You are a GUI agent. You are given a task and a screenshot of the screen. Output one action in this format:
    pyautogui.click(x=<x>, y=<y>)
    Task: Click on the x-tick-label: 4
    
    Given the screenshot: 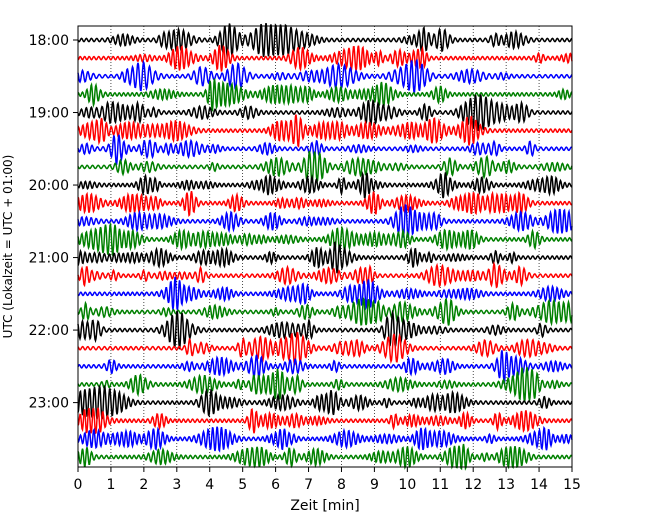 What is the action you would take?
    pyautogui.click(x=209, y=485)
    